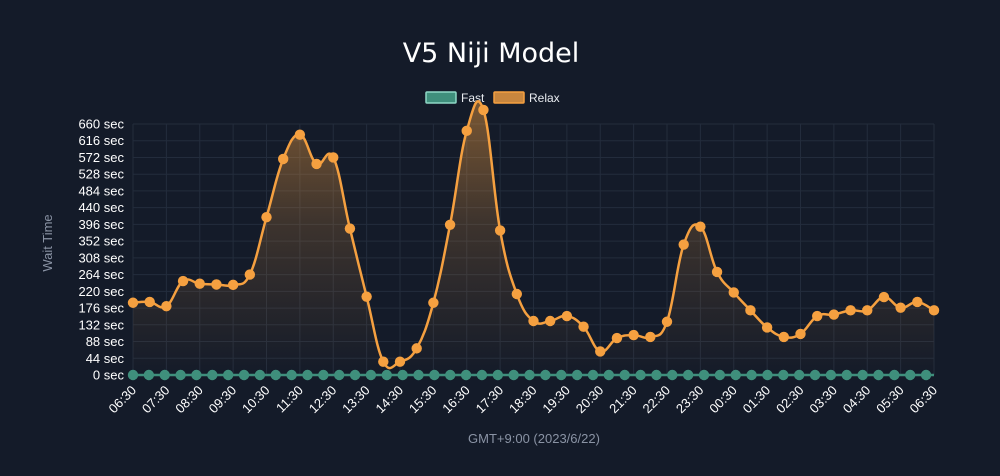  Describe the element at coordinates (526, 98) in the screenshot. I see `legend-item-relax: Relax` at that location.